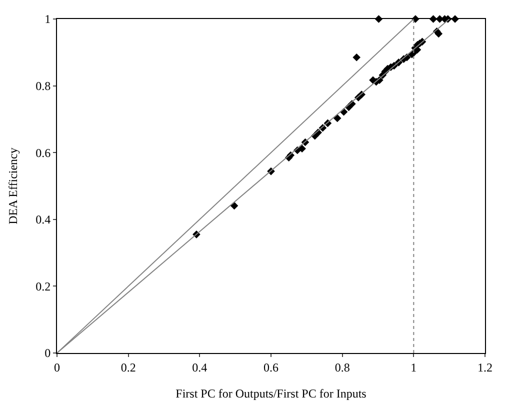  I want to click on x-tick-label: 0.2, so click(128, 367).